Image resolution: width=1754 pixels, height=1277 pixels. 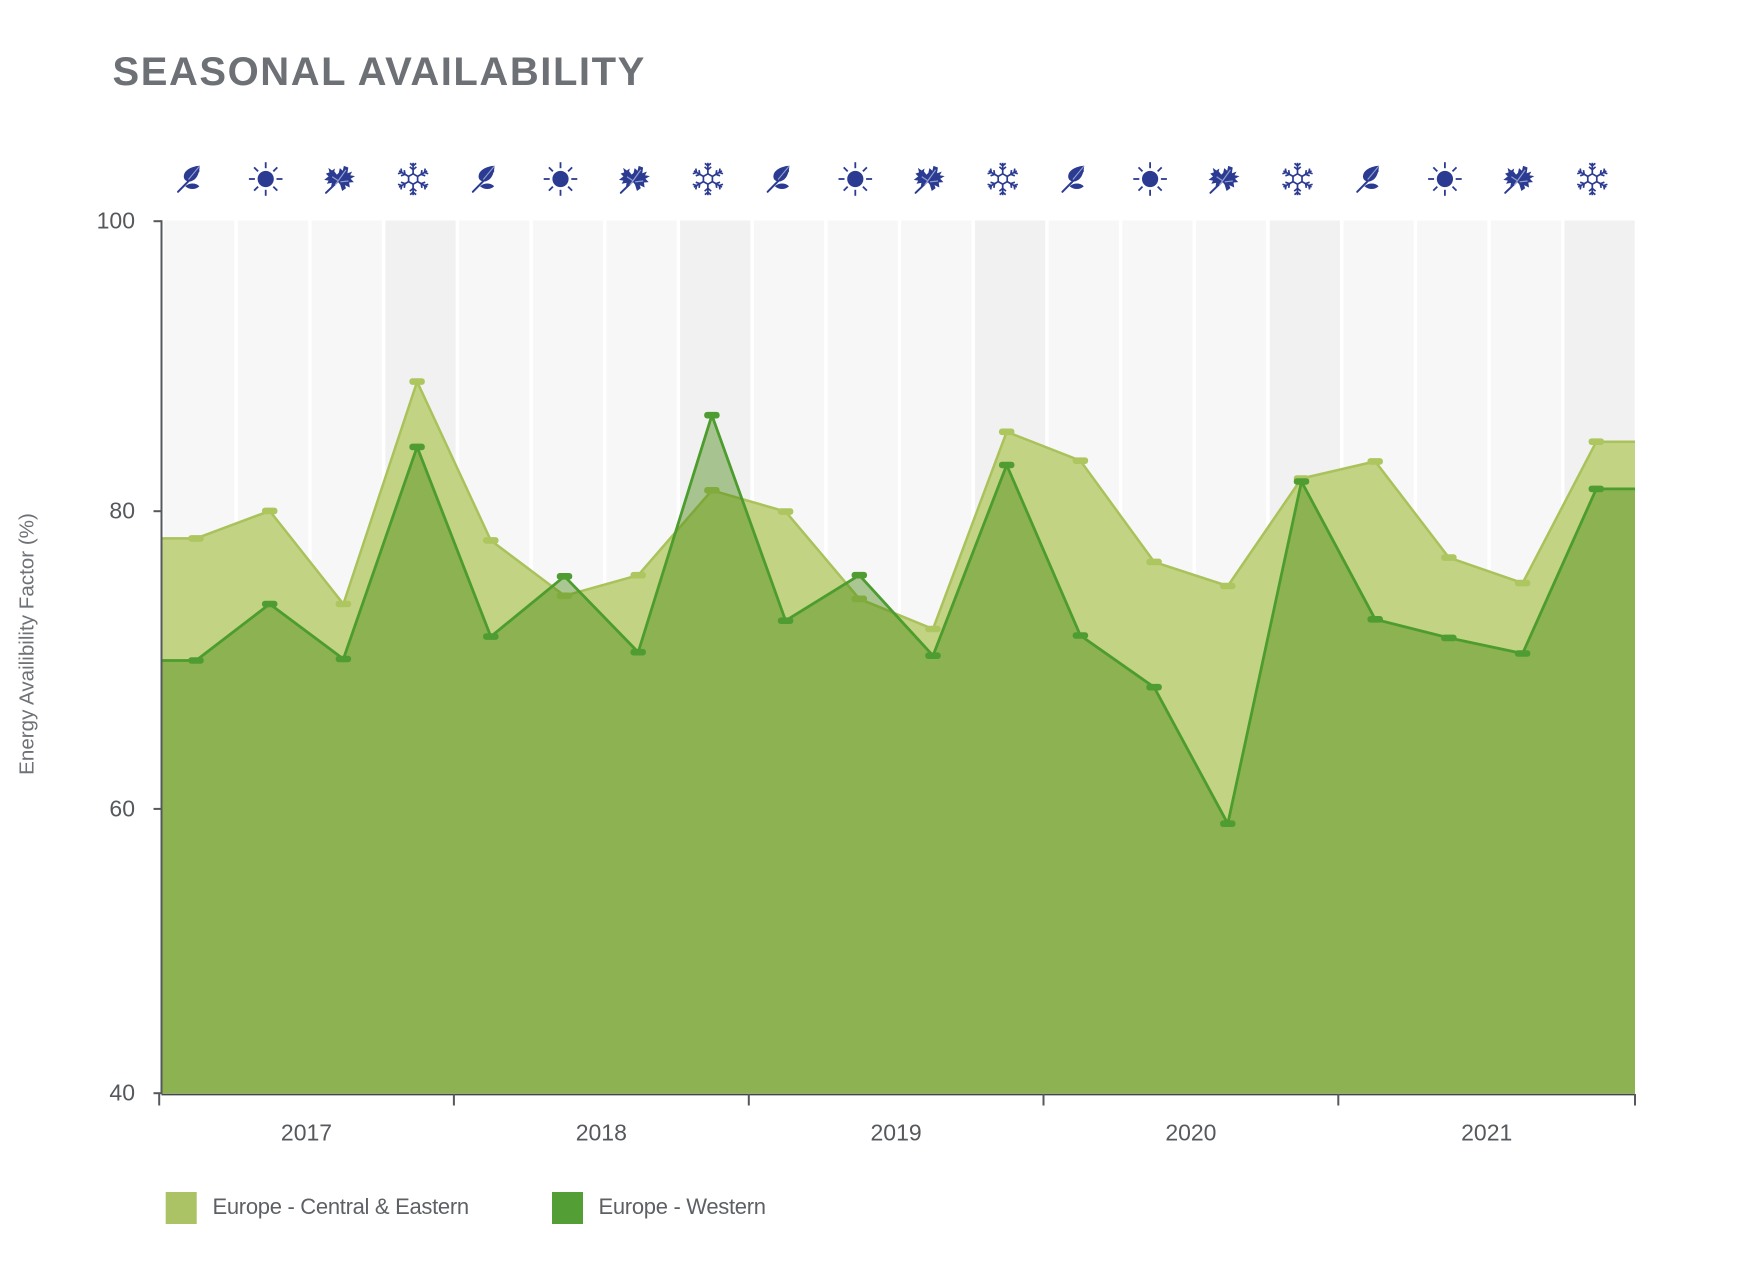 I want to click on svg-text: 2020, so click(x=1190, y=1133).